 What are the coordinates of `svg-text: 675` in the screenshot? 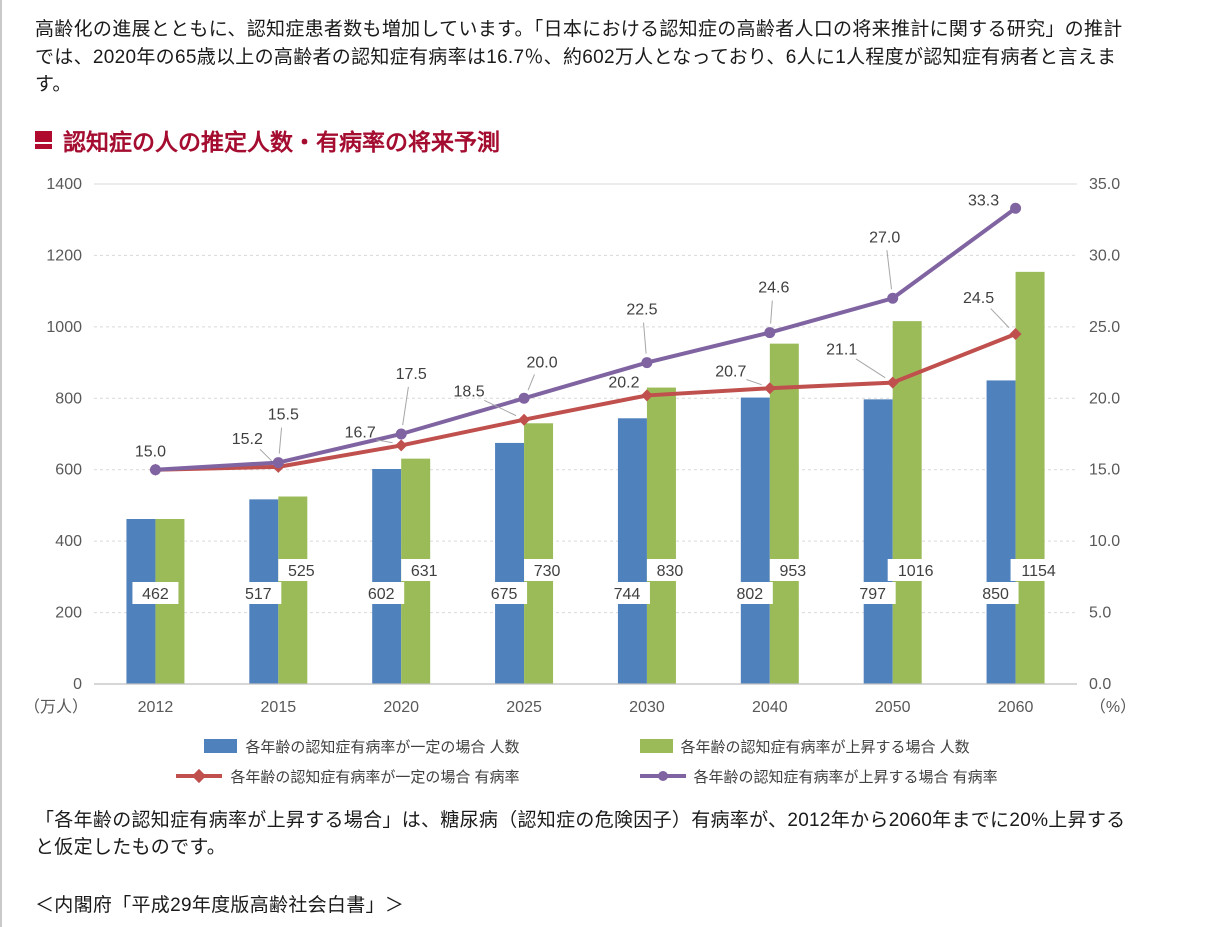 It's located at (504, 594).